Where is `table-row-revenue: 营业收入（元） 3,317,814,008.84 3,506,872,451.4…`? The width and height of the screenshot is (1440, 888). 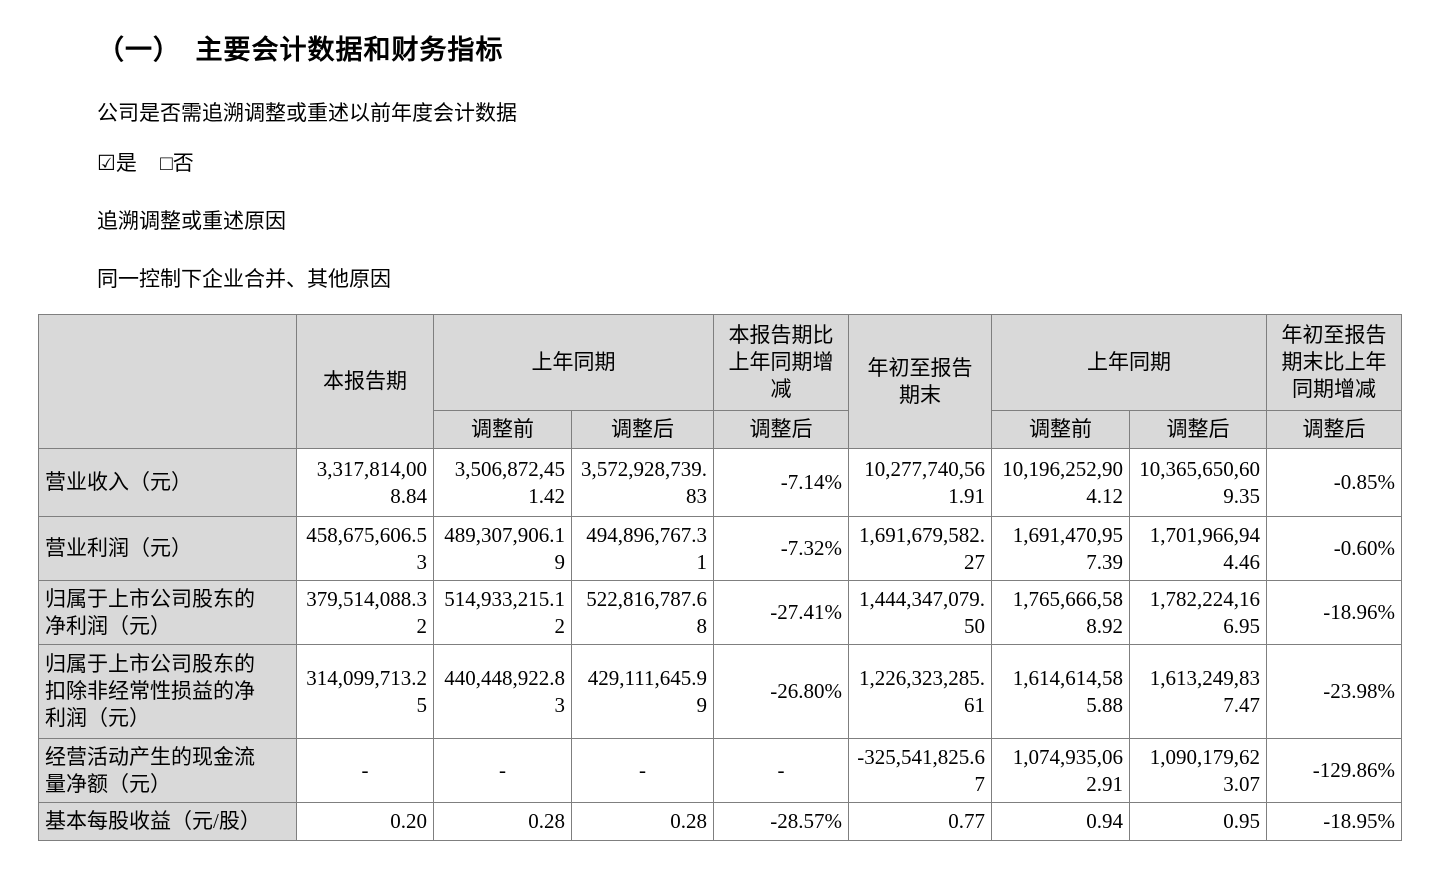 table-row-revenue: 营业收入（元） 3,317,814,008.84 3,506,872,451.4… is located at coordinates (720, 482).